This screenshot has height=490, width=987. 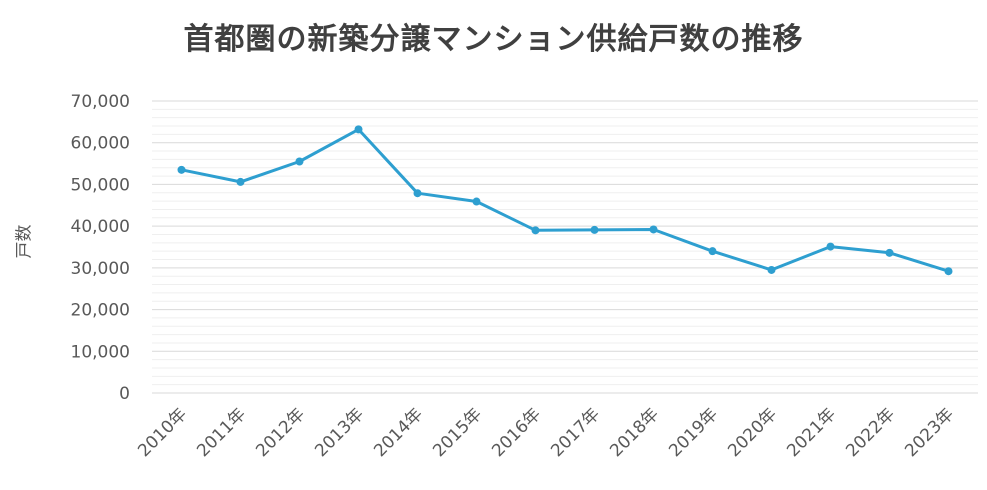 What do you see at coordinates (752, 432) in the screenshot?
I see `x-tick-label: 2020年` at bounding box center [752, 432].